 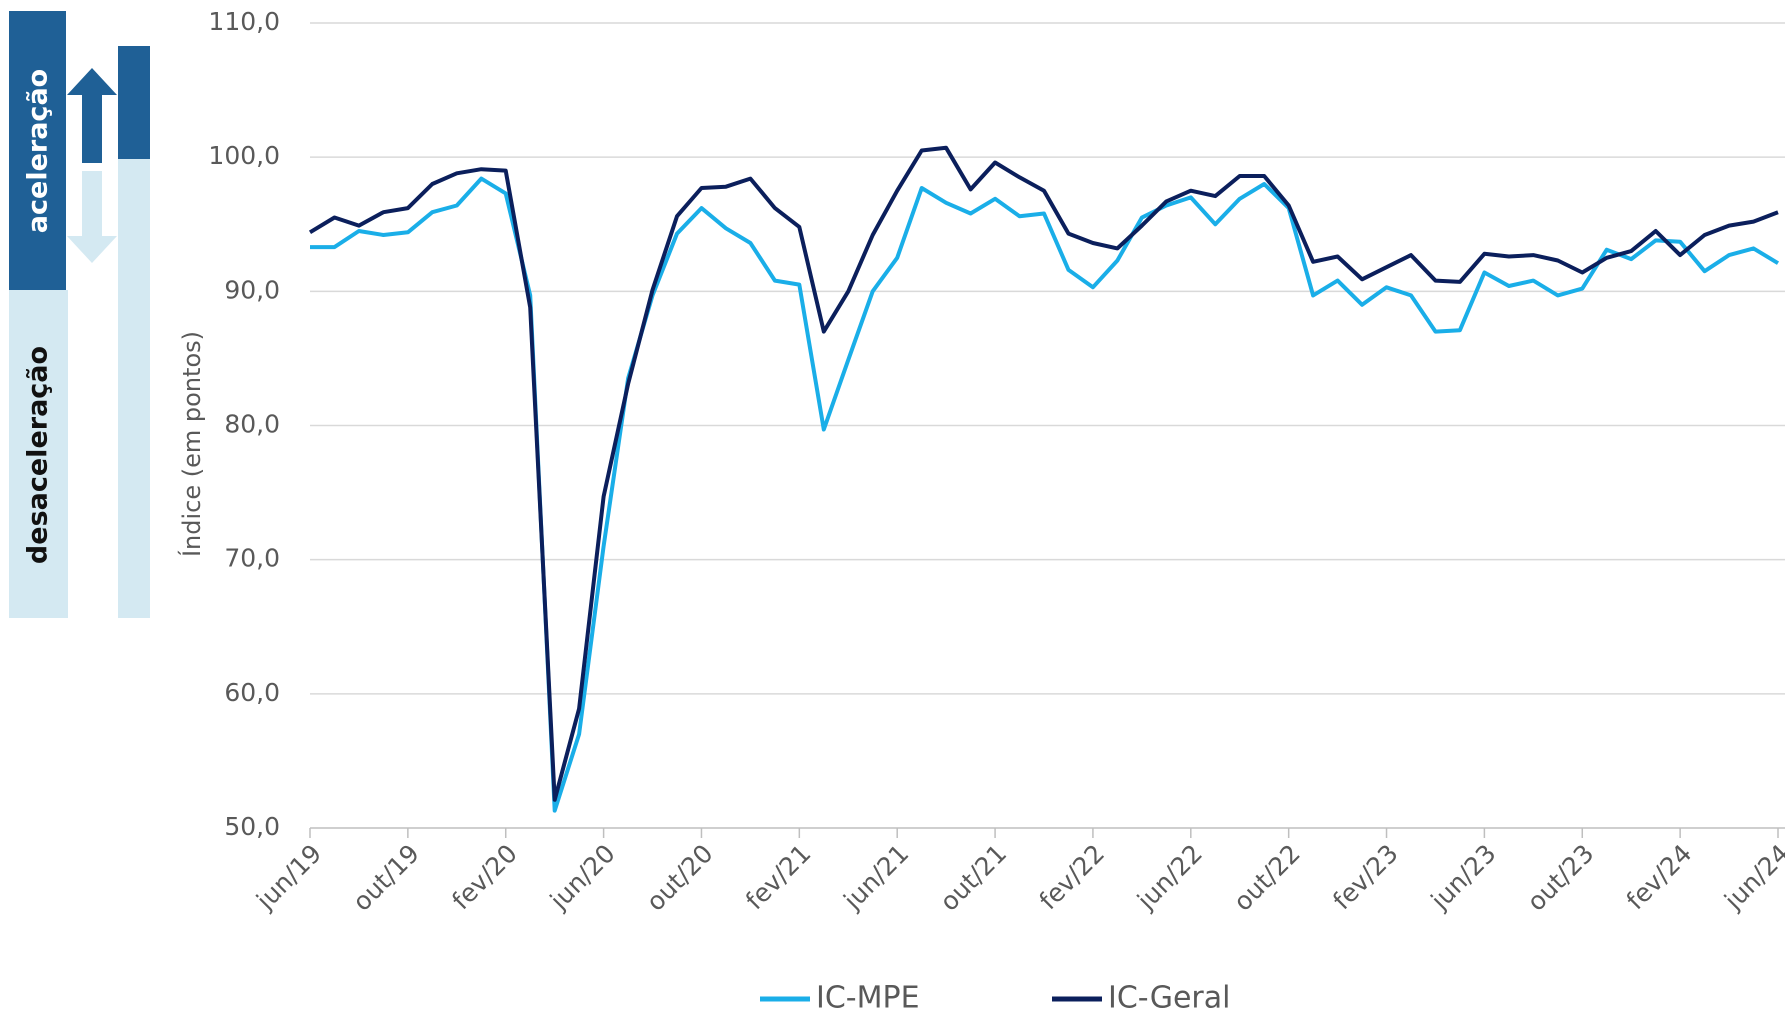 What do you see at coordinates (1751, 877) in the screenshot?
I see `x-tick-label: jun/24` at bounding box center [1751, 877].